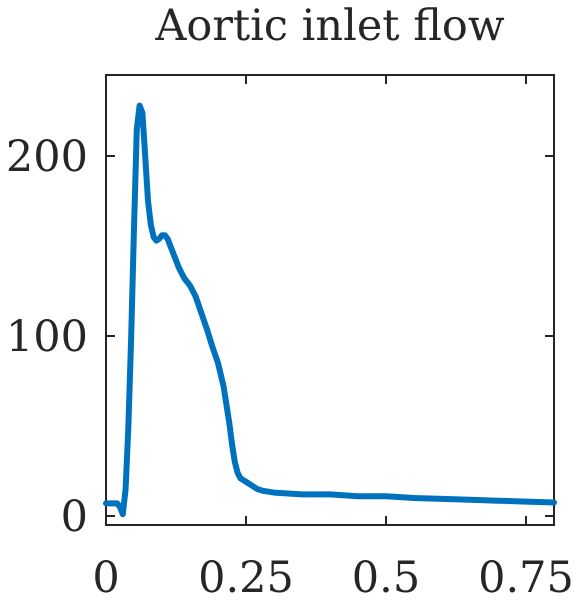 The height and width of the screenshot is (601, 578). What do you see at coordinates (47, 337) in the screenshot?
I see `y-tick-label: 100` at bounding box center [47, 337].